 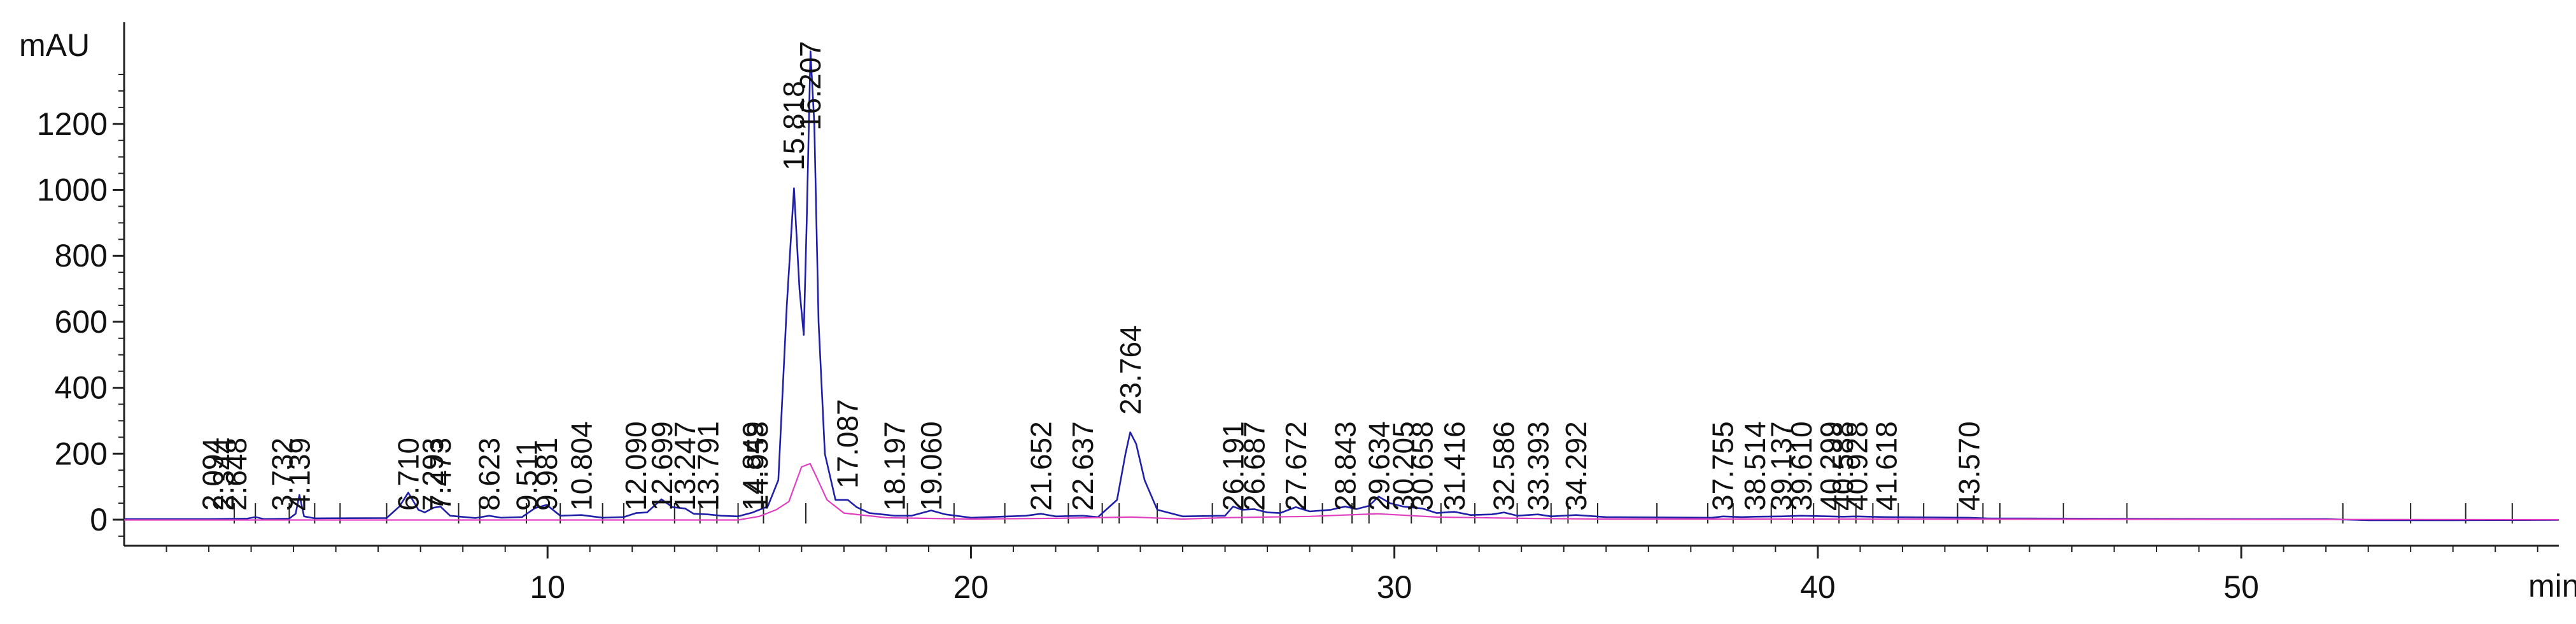 I want to click on peak-label: 14.849, so click(x=753, y=466).